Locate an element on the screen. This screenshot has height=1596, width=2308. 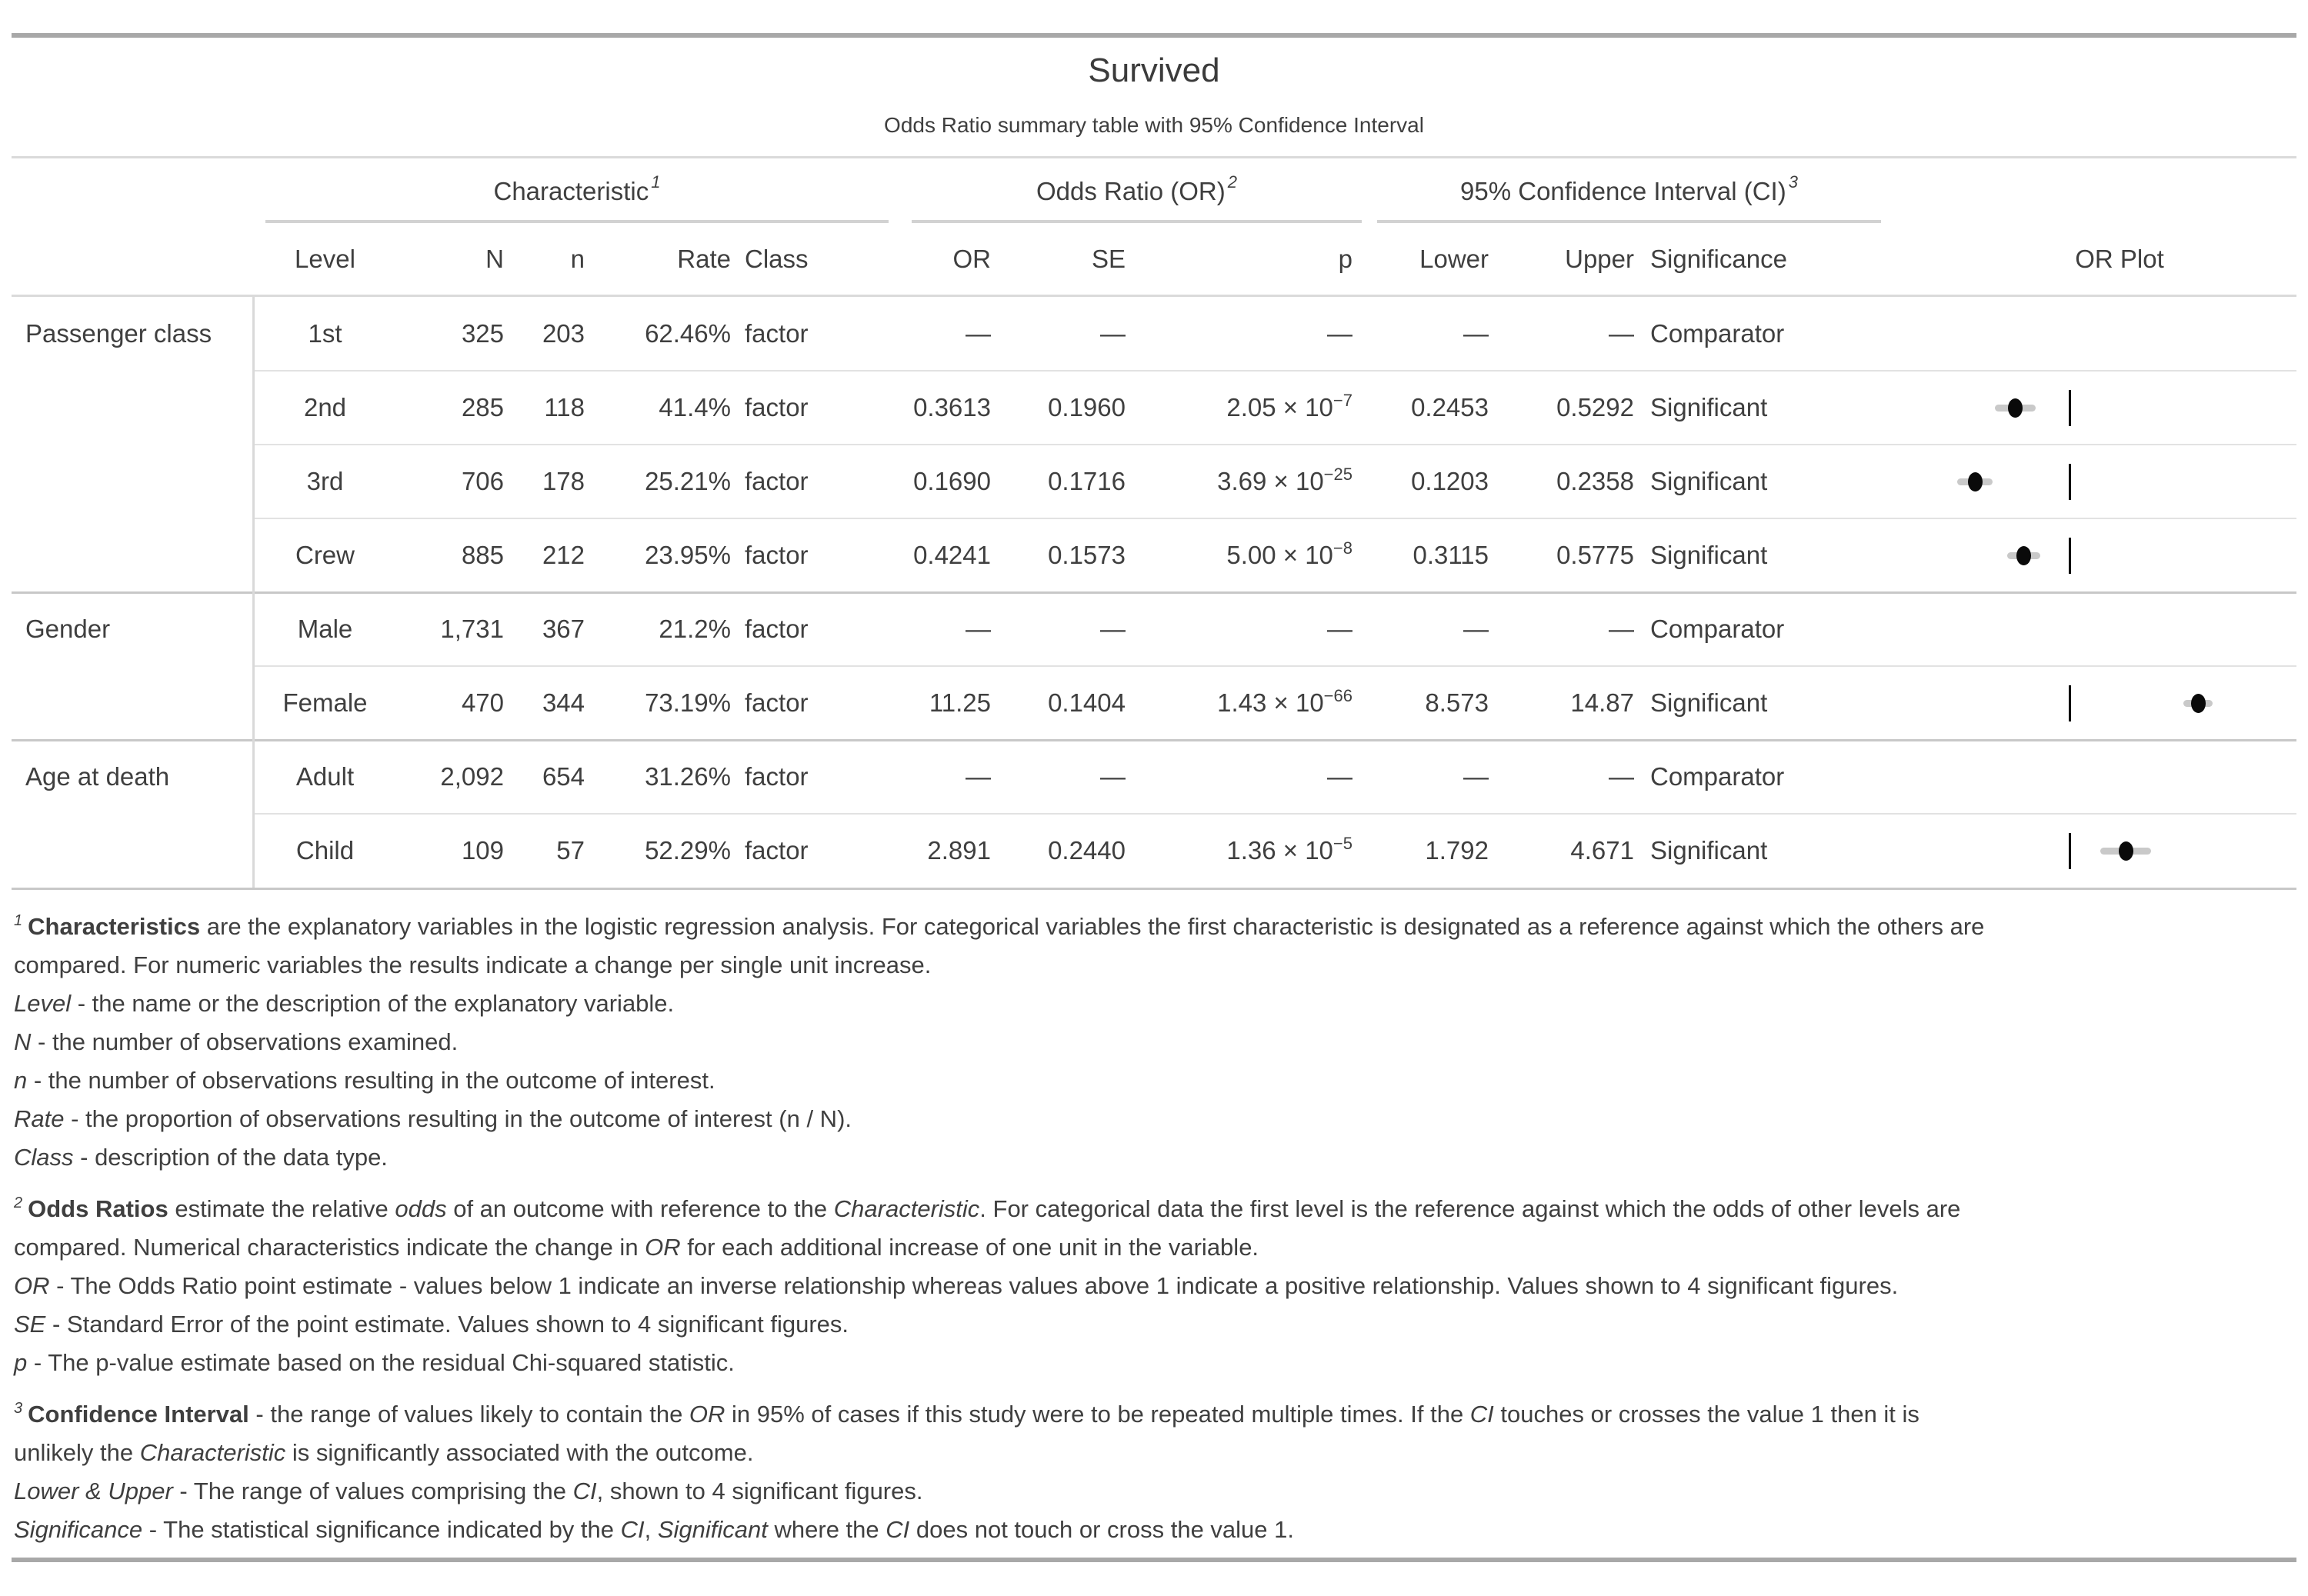
cell-rate: 41.4% is located at coordinates (695, 407).